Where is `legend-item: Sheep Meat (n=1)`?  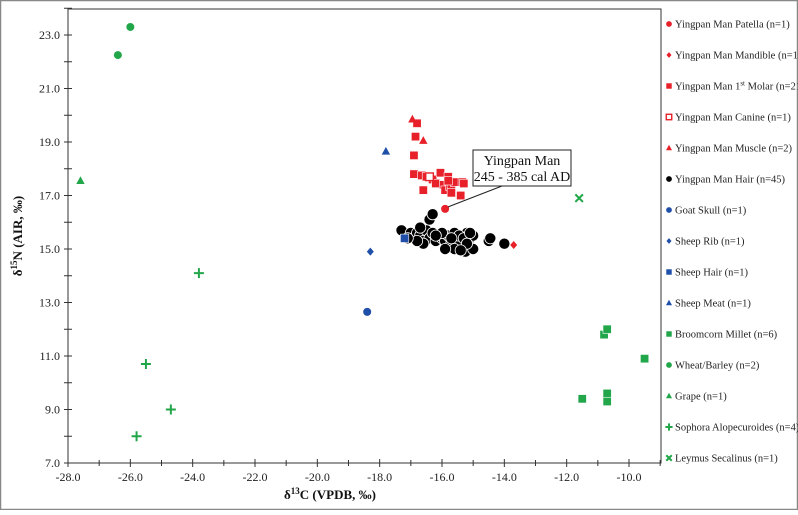
legend-item: Sheep Meat (n=1) is located at coordinates (708, 304).